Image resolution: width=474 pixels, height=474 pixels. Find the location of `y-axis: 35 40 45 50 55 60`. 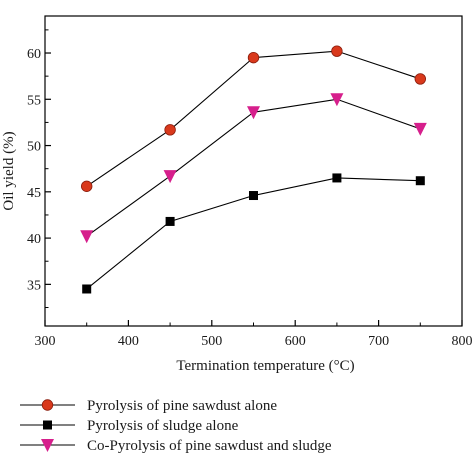

y-axis: 35 40 45 50 55 60 is located at coordinates (39, 168).